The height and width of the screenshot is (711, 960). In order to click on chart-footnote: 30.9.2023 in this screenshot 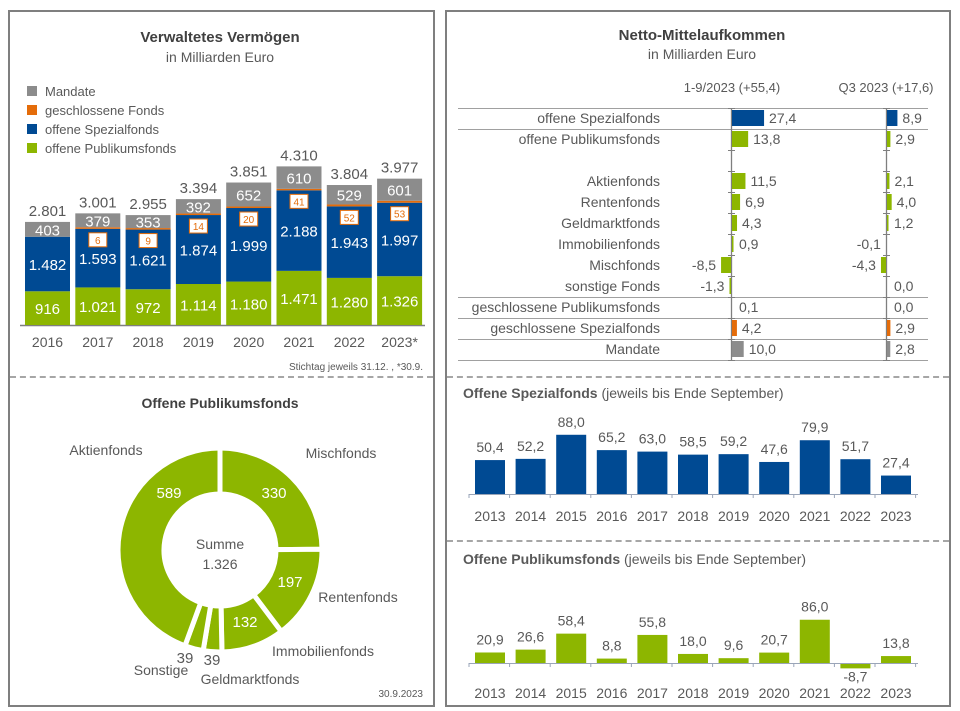, I will do `click(401, 694)`.